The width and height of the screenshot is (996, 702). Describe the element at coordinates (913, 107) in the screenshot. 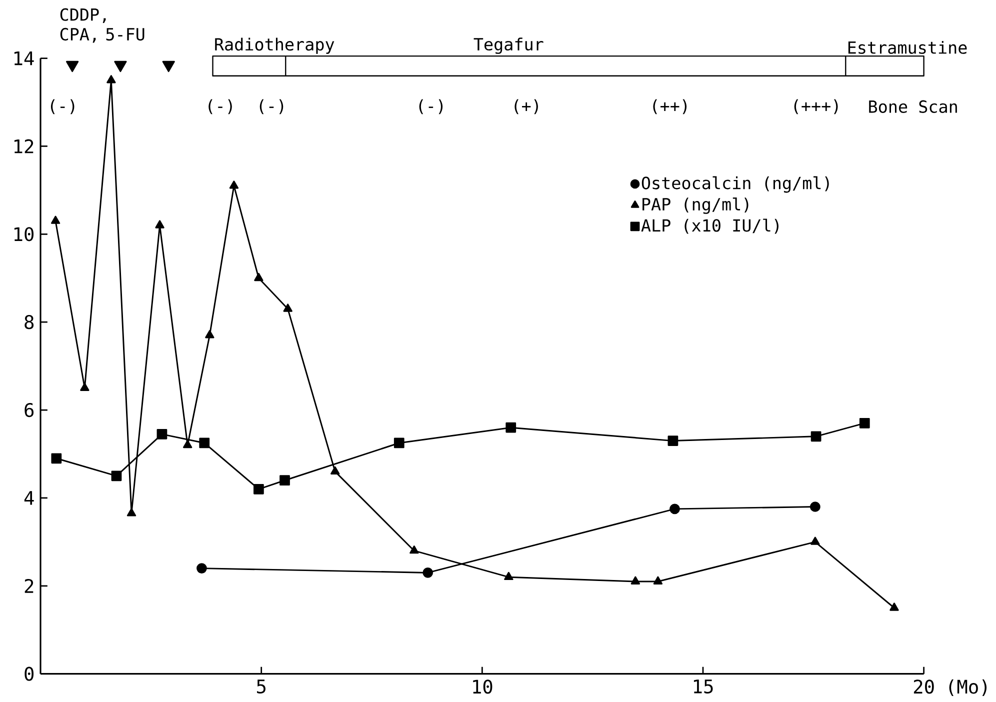

I see `annotation: Bone Scan` at that location.